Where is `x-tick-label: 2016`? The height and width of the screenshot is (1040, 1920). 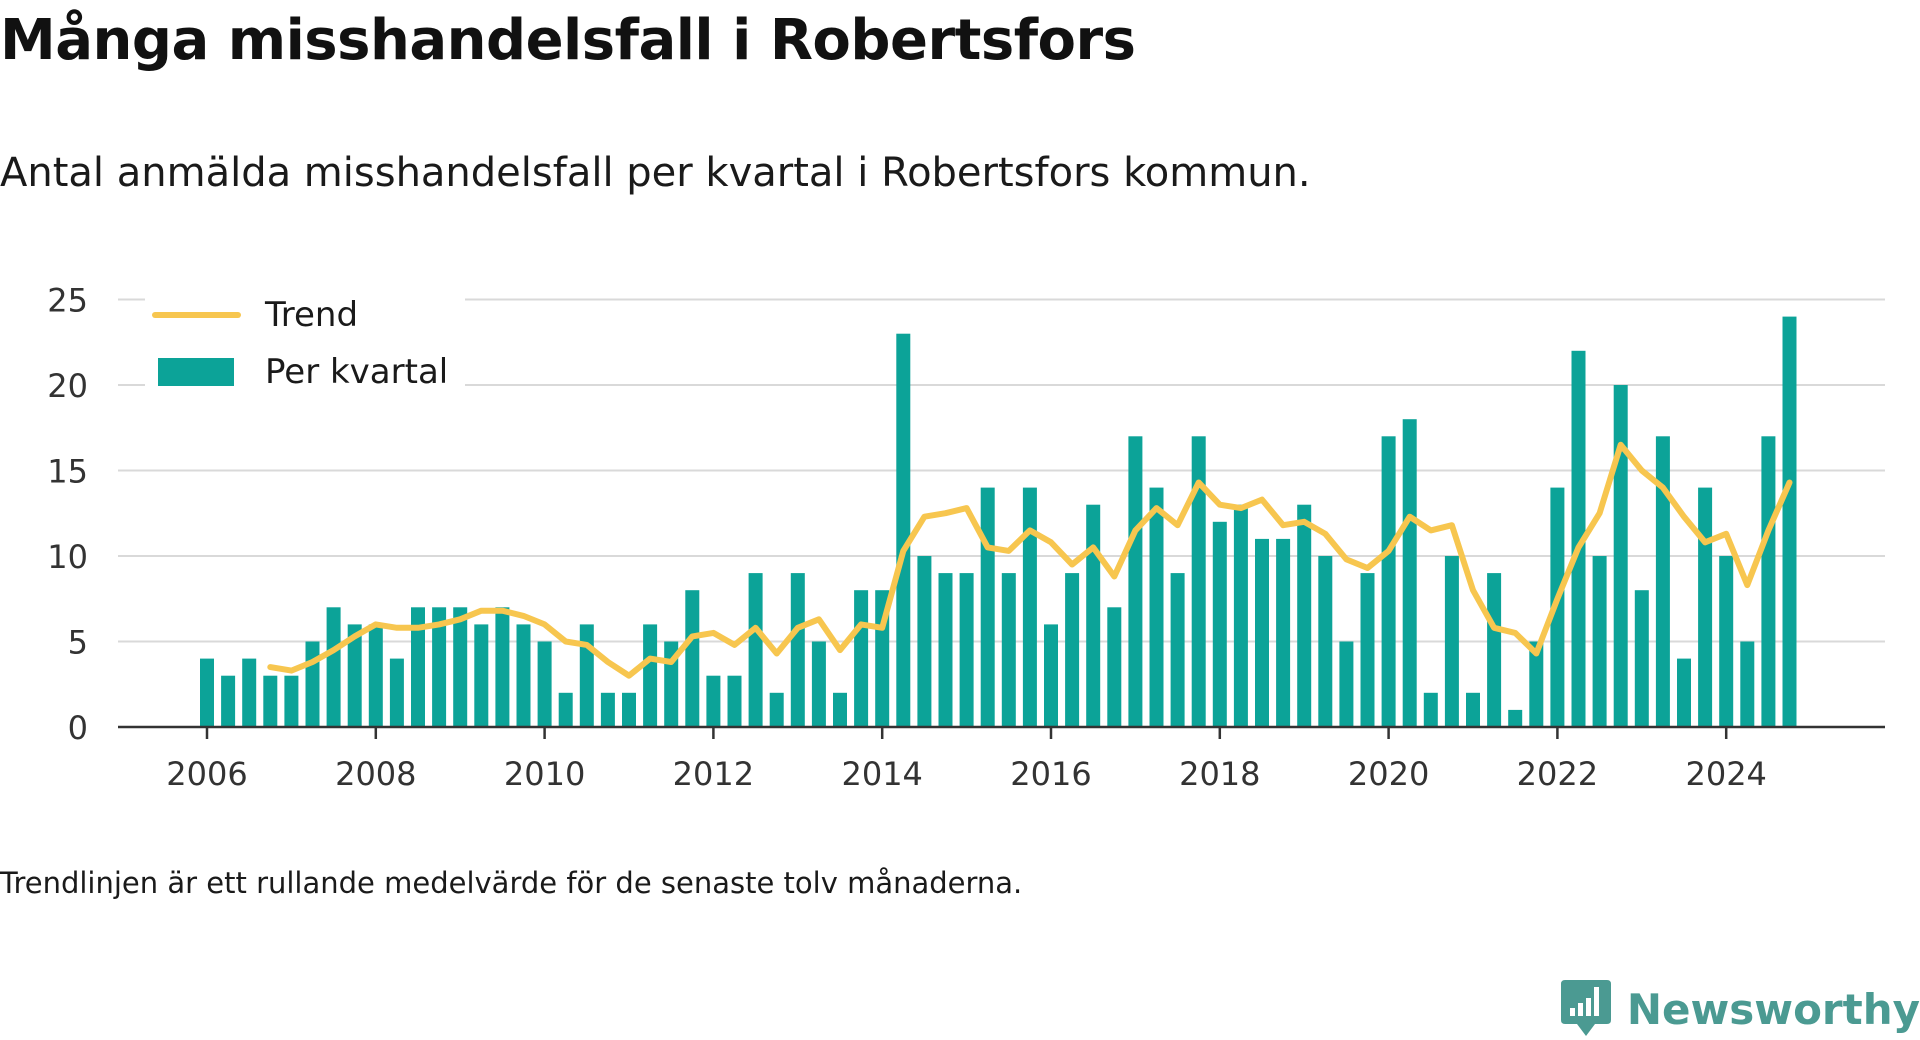
x-tick-label: 2016 is located at coordinates (1050, 774).